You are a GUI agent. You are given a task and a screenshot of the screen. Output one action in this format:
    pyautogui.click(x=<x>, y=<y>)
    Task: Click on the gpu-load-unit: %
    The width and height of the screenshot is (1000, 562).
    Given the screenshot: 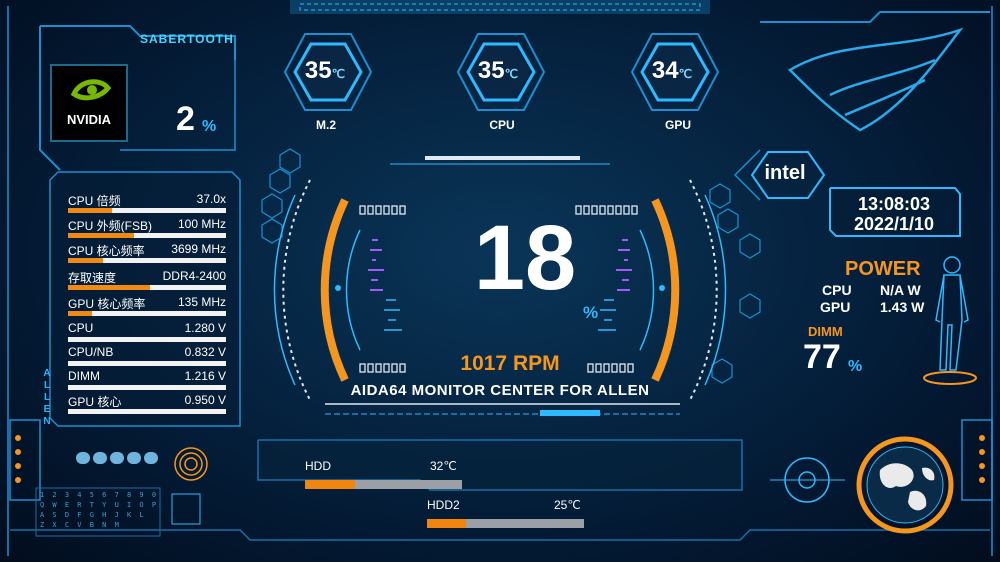 What is the action you would take?
    pyautogui.click(x=209, y=126)
    